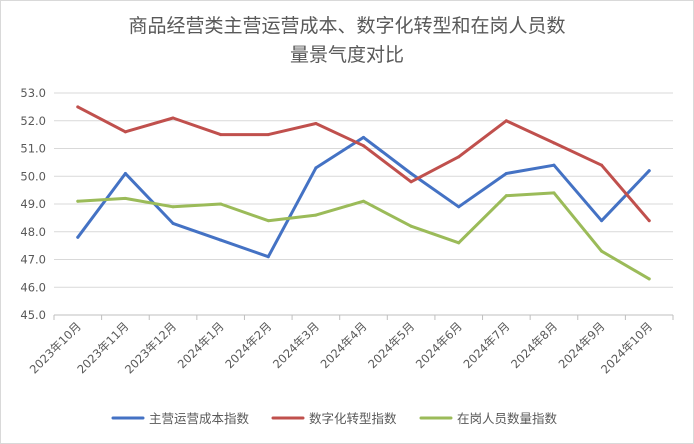  I want to click on y-tick-label: 49.0, so click(33, 204).